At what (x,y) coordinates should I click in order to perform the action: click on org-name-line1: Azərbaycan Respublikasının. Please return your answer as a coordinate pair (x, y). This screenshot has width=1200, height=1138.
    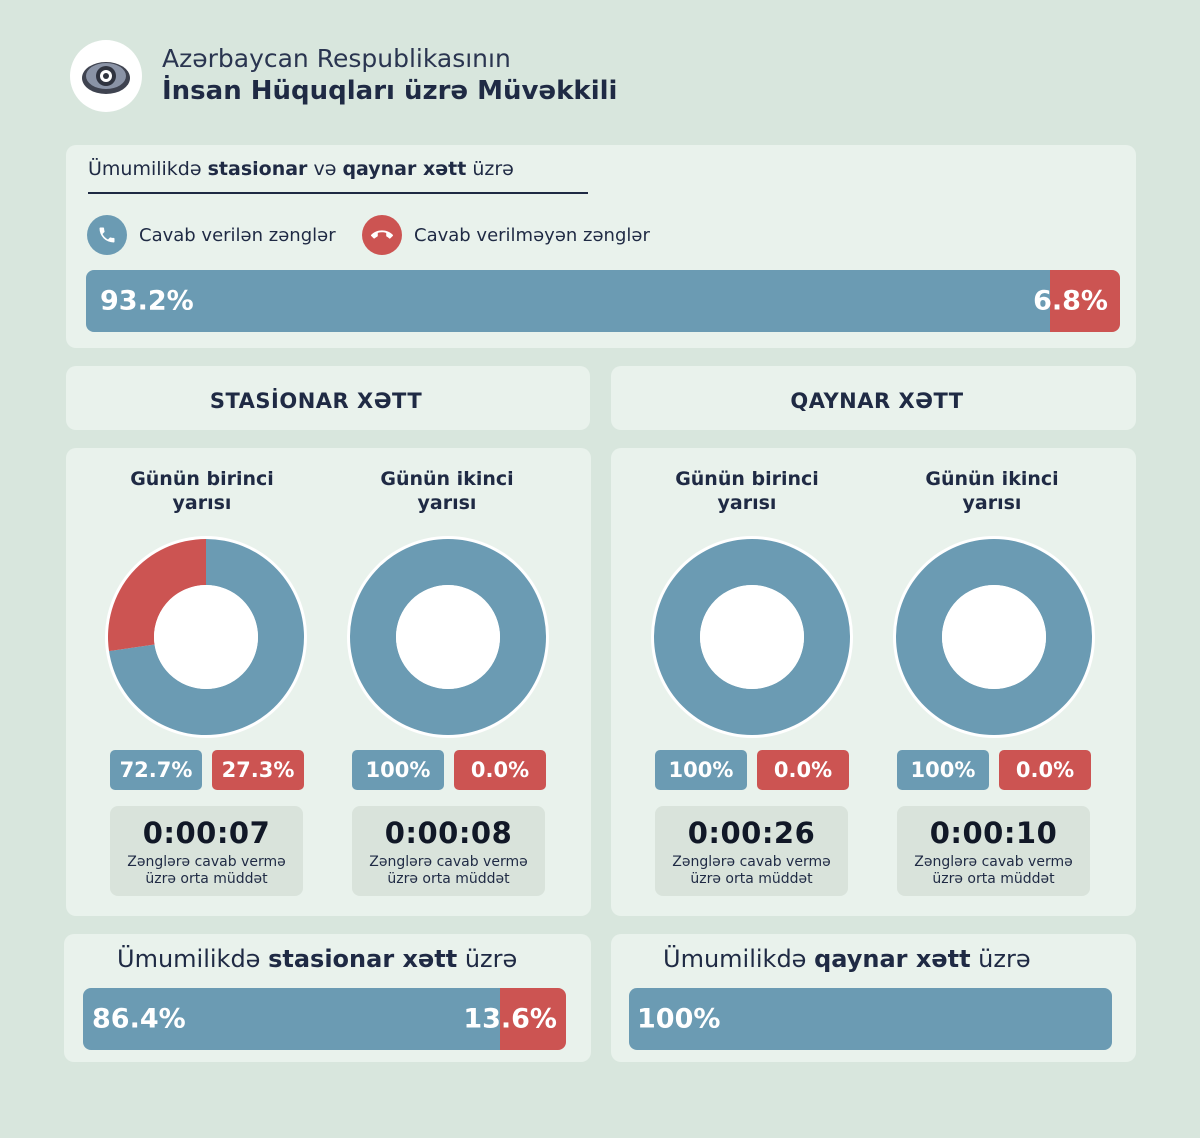
    Looking at the image, I should click on (336, 58).